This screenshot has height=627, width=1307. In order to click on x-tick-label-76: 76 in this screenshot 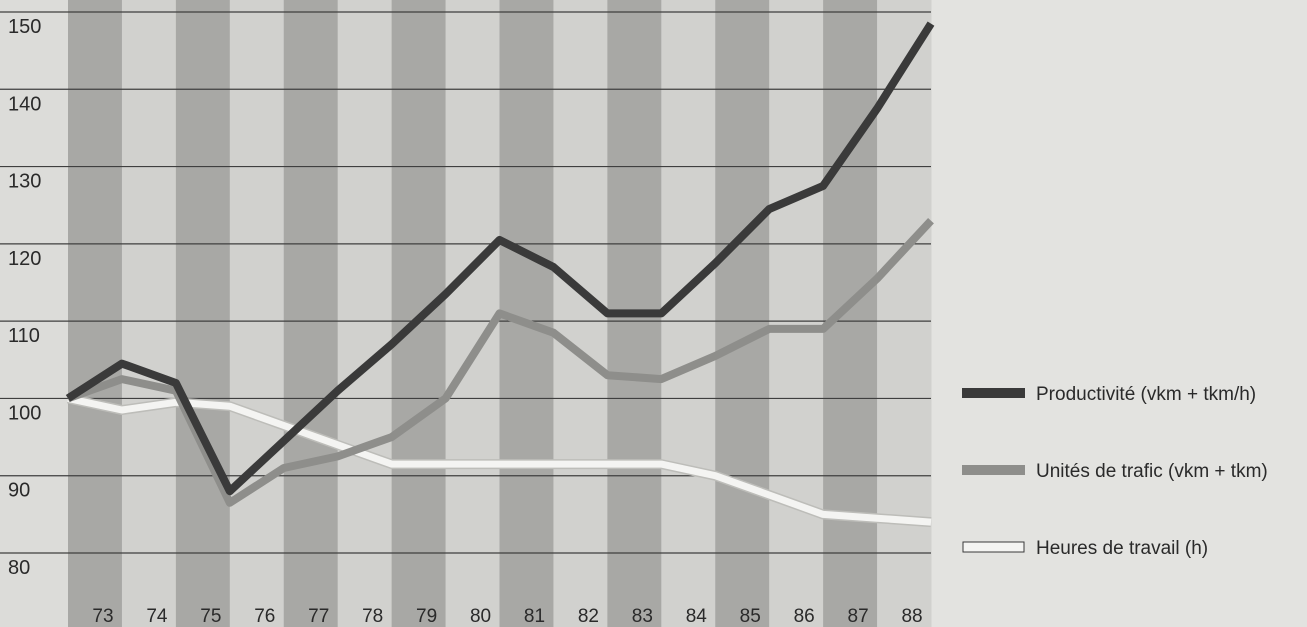, I will do `click(264, 616)`.